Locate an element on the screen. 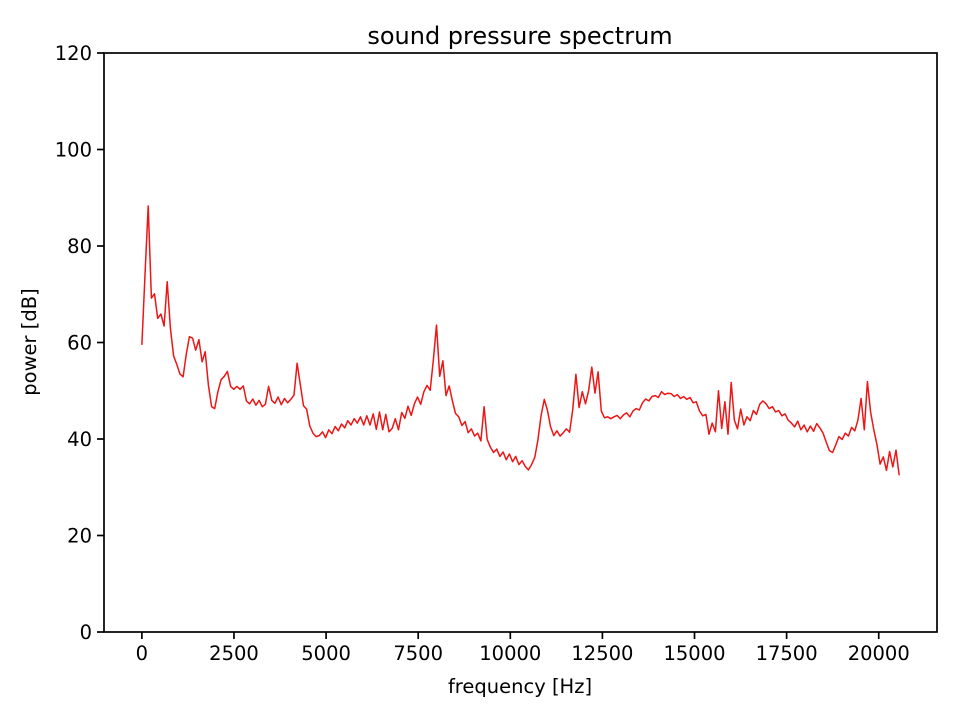  x-tick-label: 12500 is located at coordinates (602, 653).